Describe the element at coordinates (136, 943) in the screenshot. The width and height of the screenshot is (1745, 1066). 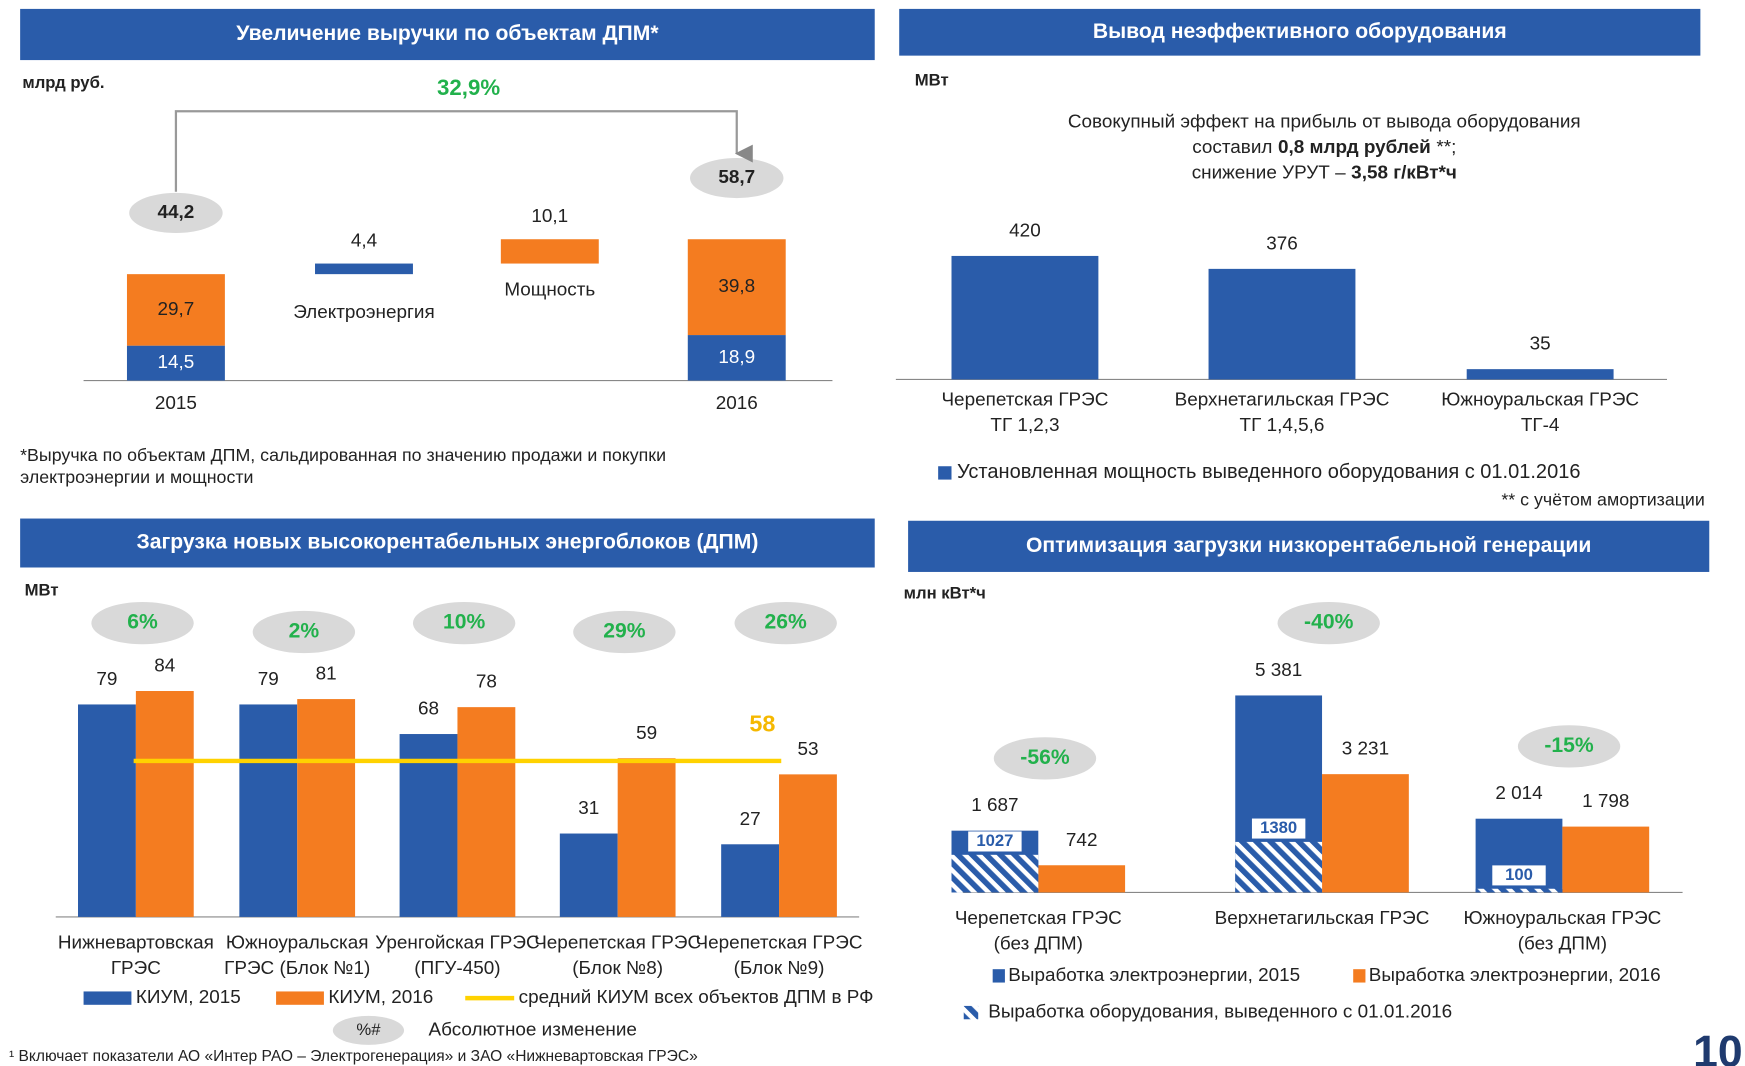
I see `x-tick-label: Нижневартовская` at that location.